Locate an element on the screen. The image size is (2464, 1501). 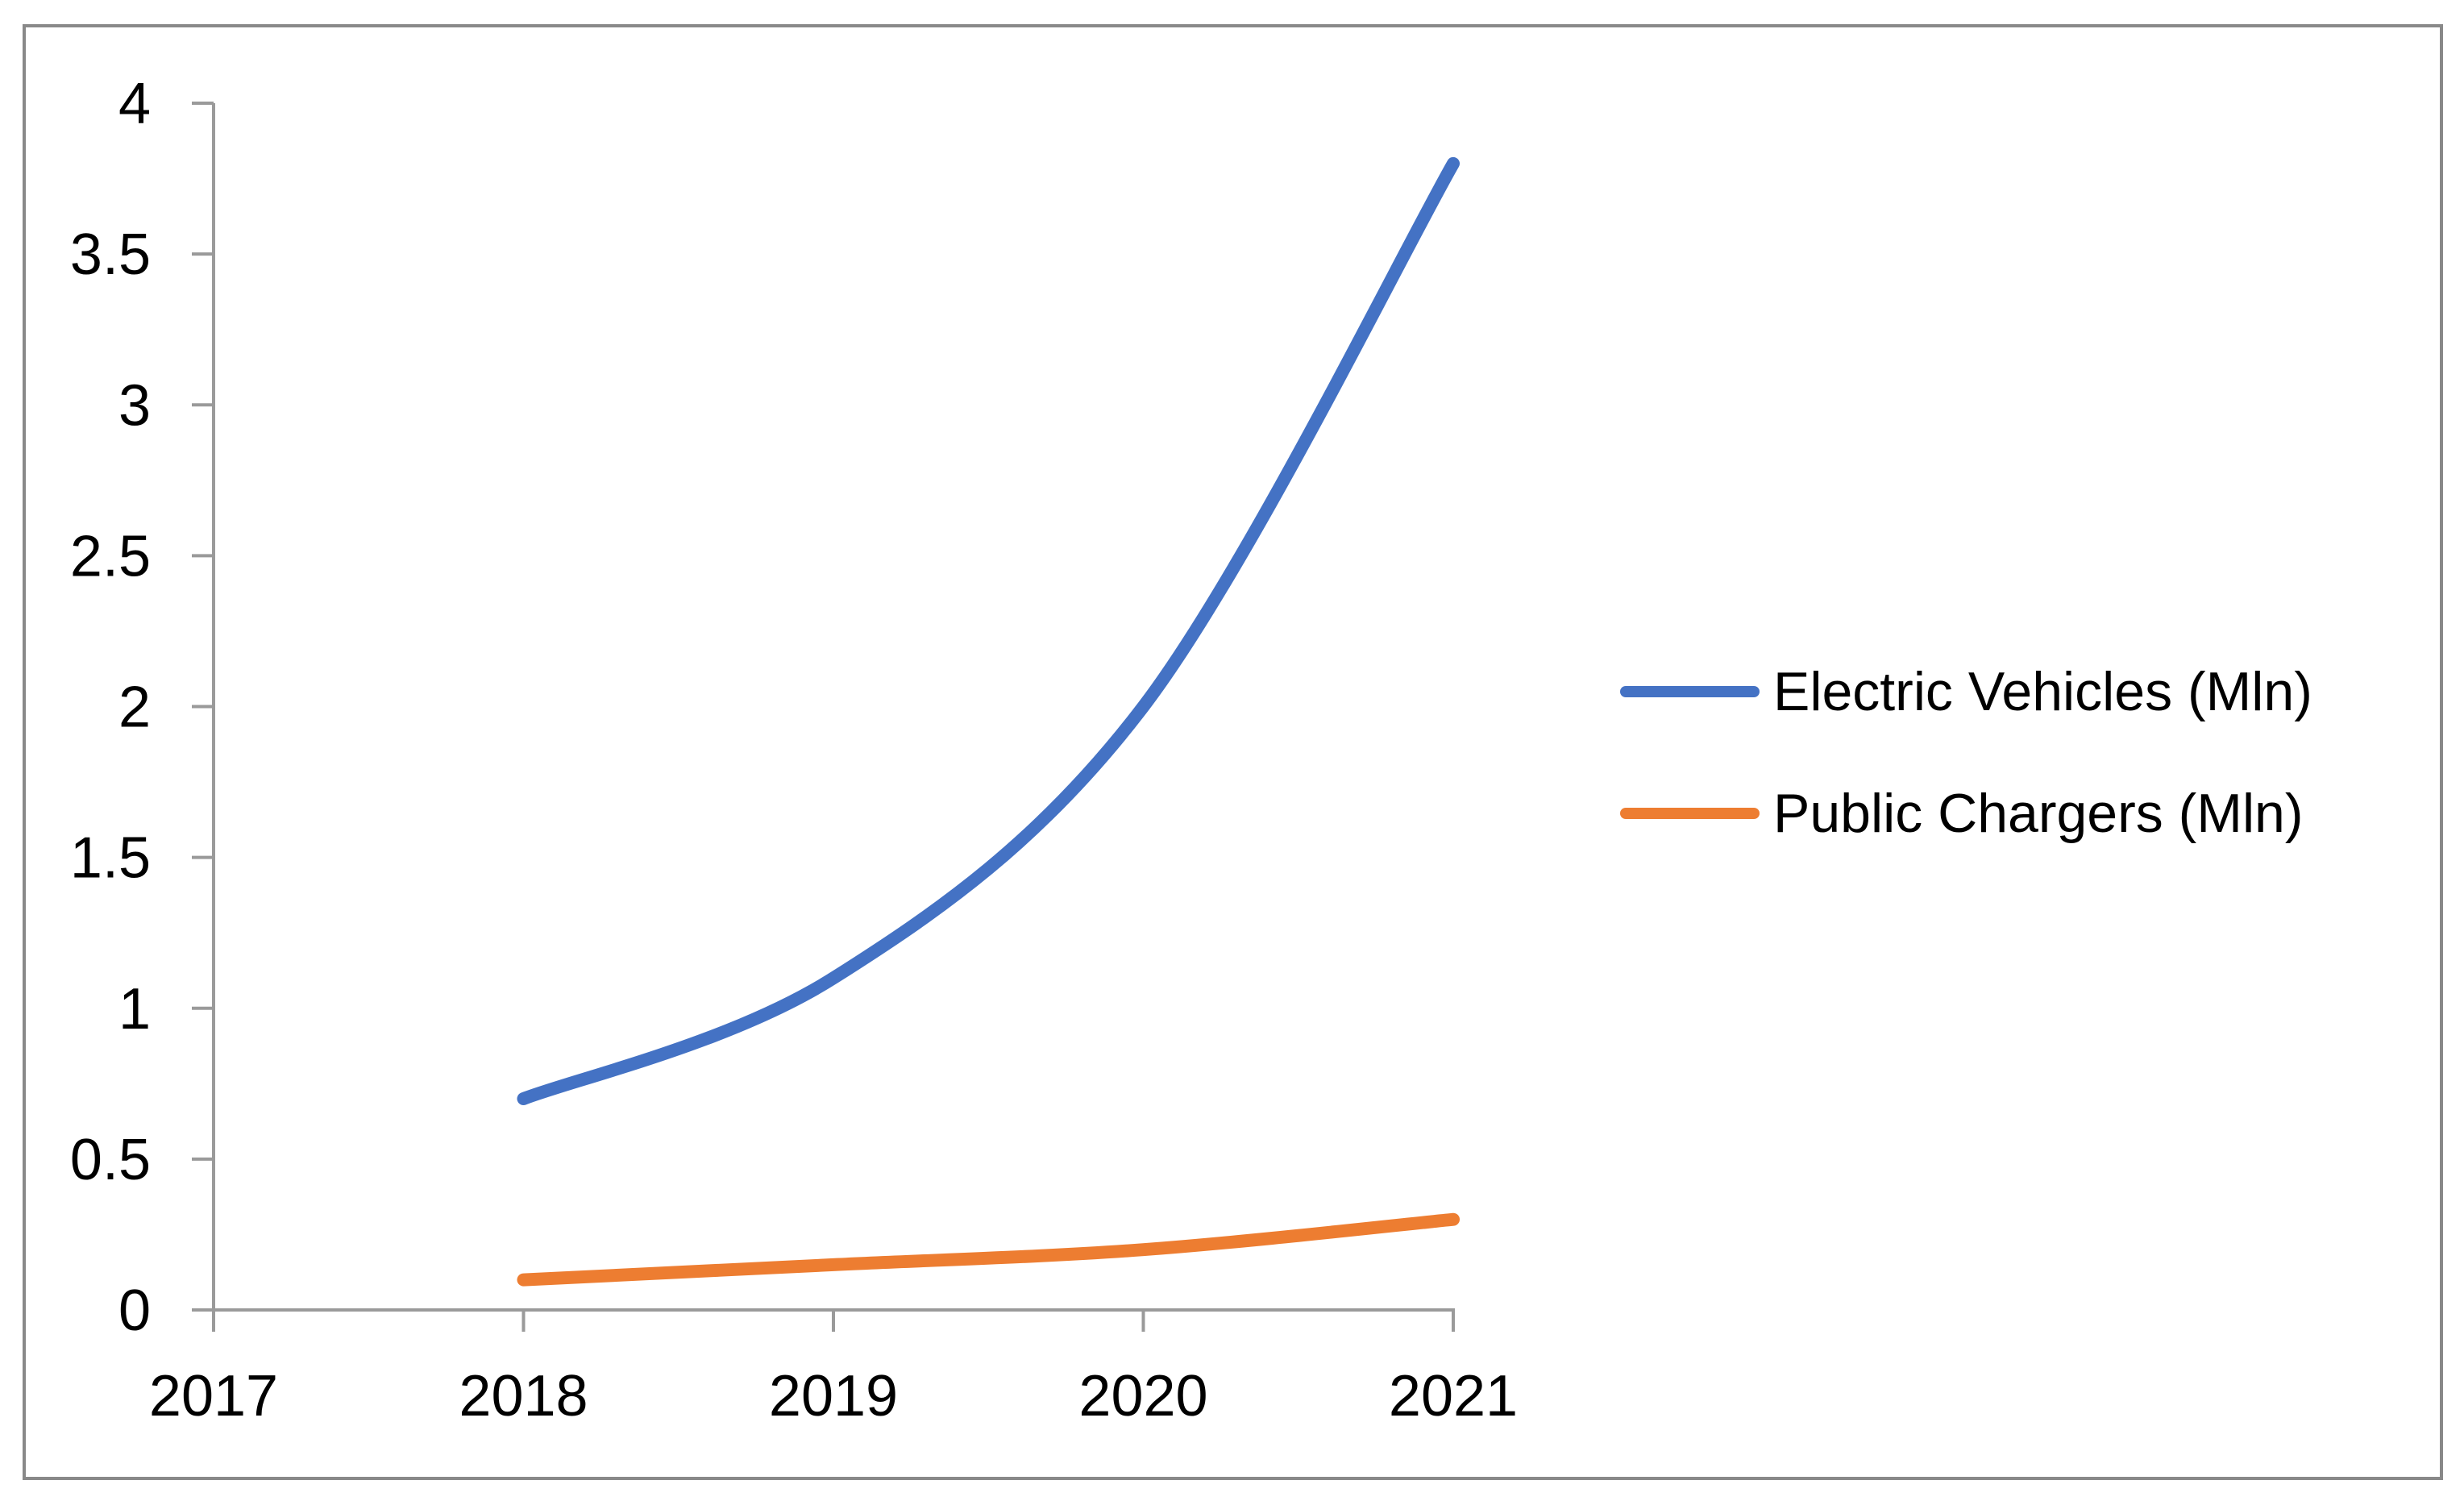
legend-label-electric-vehicles: Electric Vehicles (Mln) is located at coordinates (2042, 691).